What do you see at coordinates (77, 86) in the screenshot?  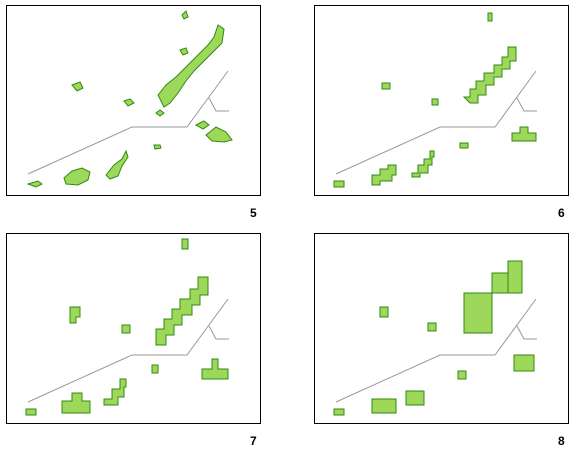 I see `island-daito-west` at bounding box center [77, 86].